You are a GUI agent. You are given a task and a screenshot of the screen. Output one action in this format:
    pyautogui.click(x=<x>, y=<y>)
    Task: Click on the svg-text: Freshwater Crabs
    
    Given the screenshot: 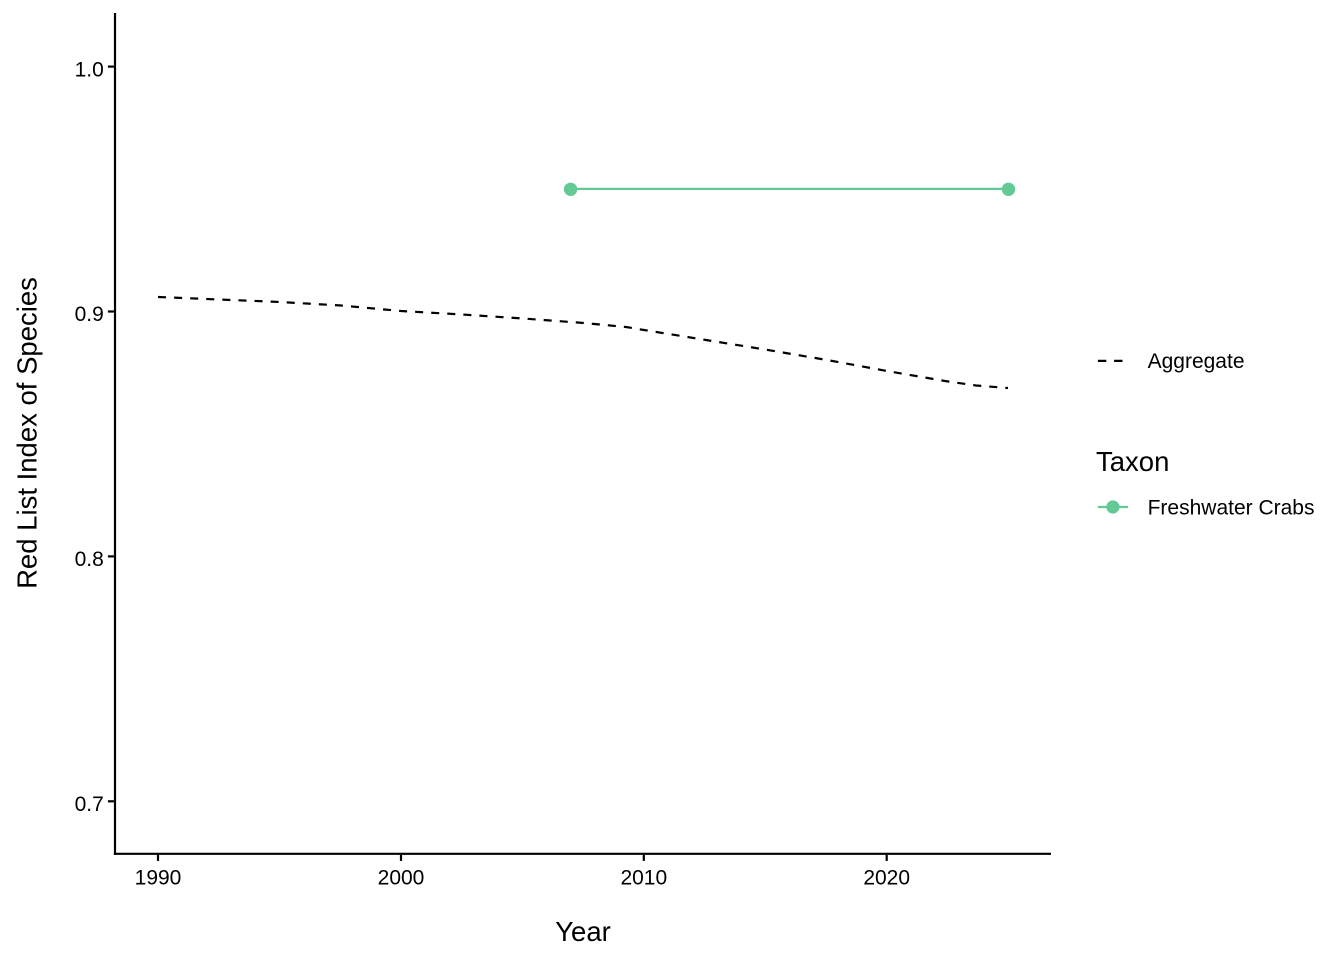 What is the action you would take?
    pyautogui.click(x=1231, y=507)
    